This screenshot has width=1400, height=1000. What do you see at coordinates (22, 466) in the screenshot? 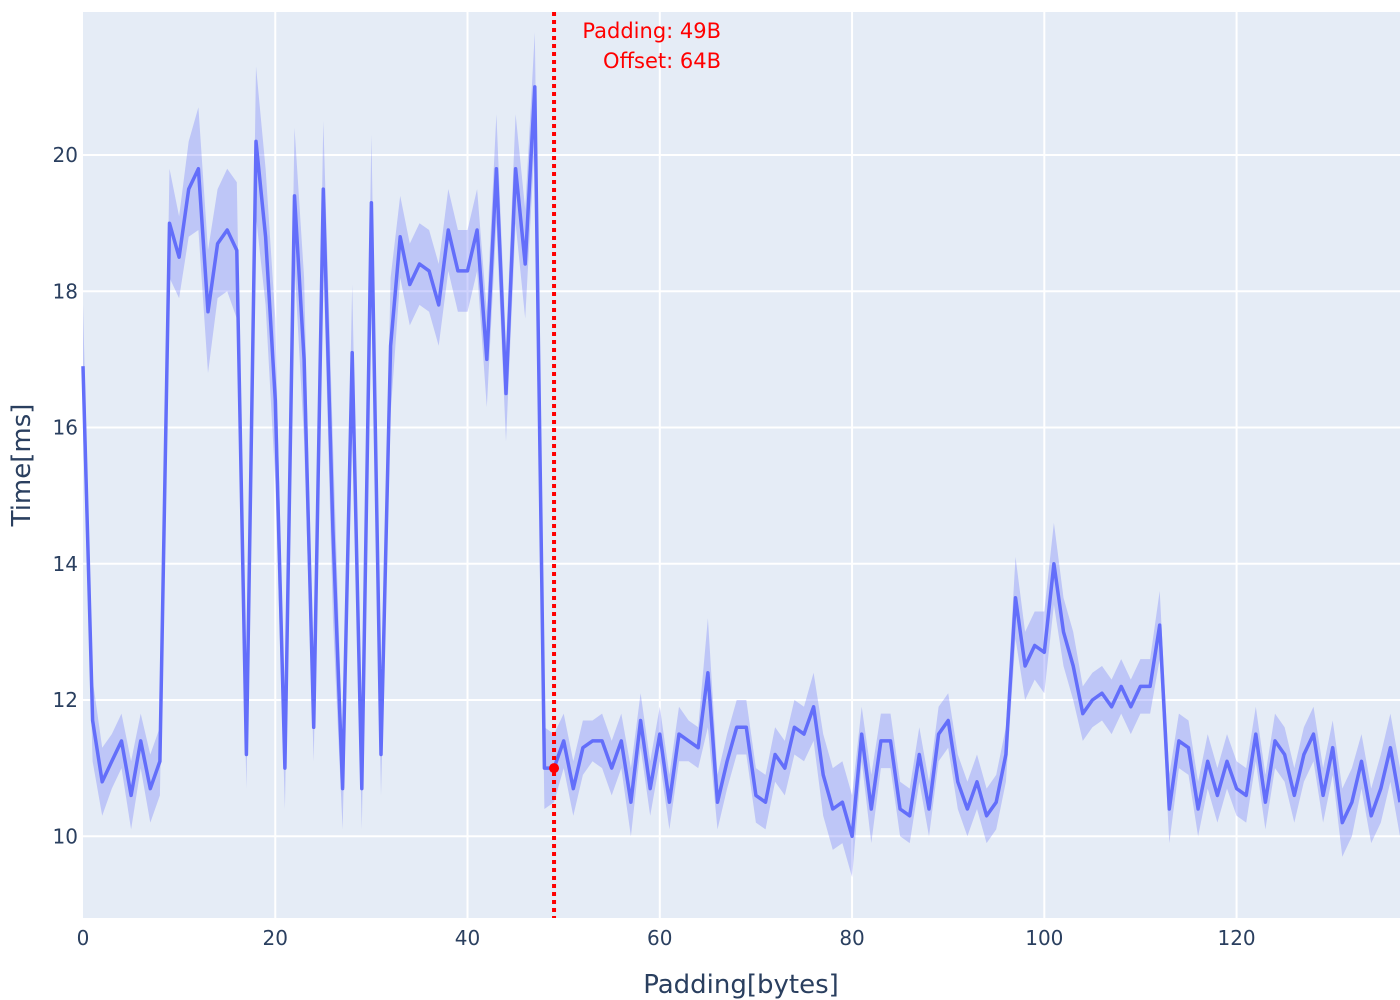
I see `y-axis-title: Time[ms]` at bounding box center [22, 466].